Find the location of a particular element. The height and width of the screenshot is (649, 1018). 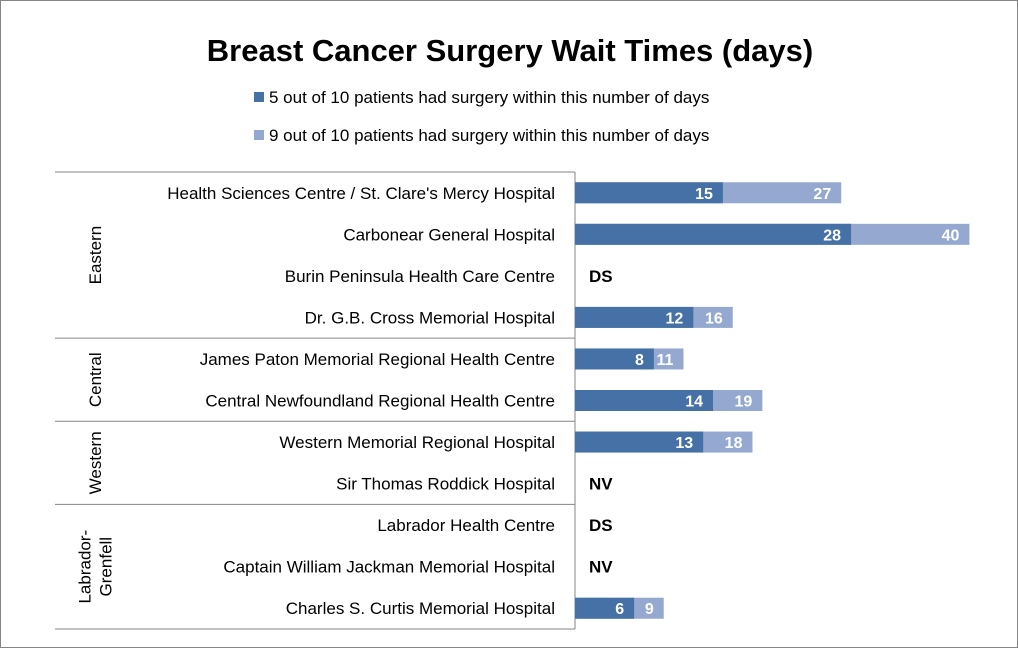

data-label-p90: 16 is located at coordinates (714, 318).